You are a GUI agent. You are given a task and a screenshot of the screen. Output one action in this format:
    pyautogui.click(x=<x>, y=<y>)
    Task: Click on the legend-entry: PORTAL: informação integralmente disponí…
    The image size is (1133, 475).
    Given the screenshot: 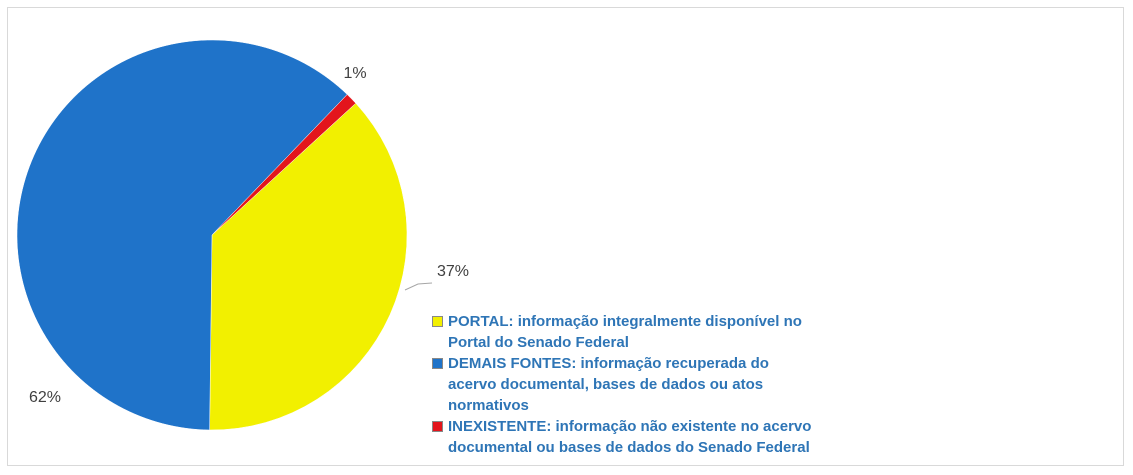 What is the action you would take?
    pyautogui.click(x=622, y=332)
    